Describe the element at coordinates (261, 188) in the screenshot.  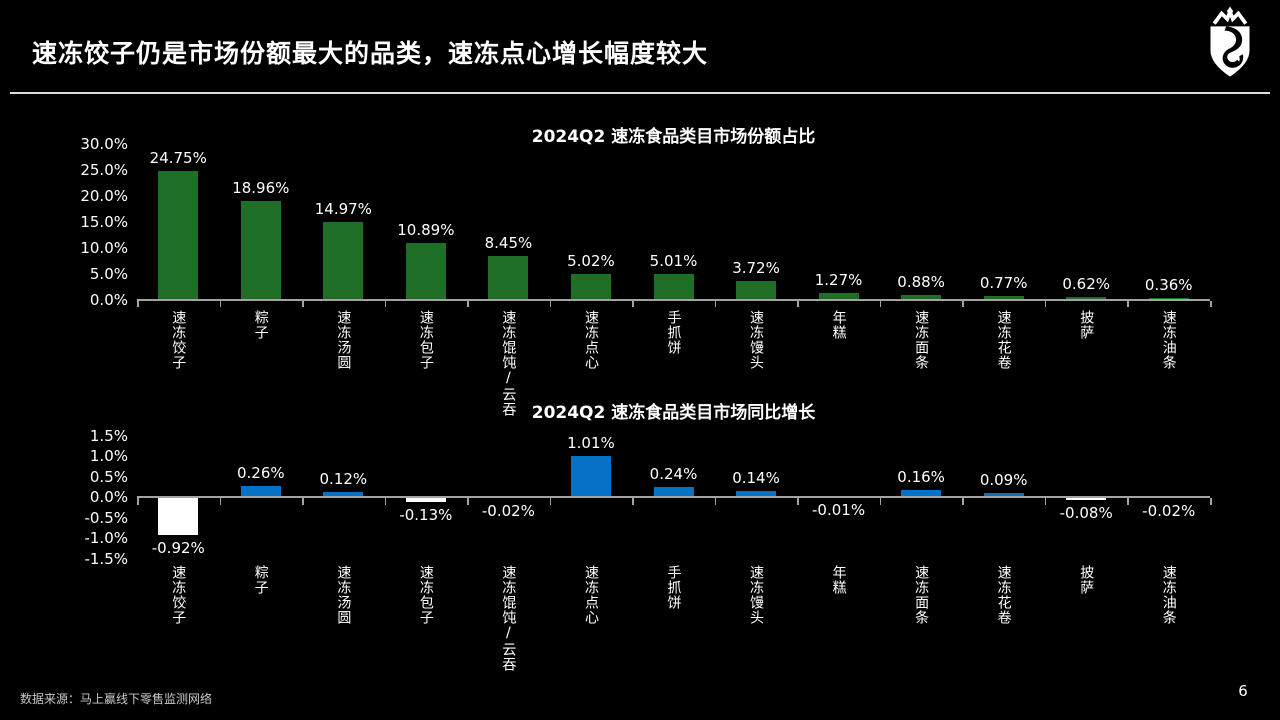
I see `bar-value-label: 18.96%` at that location.